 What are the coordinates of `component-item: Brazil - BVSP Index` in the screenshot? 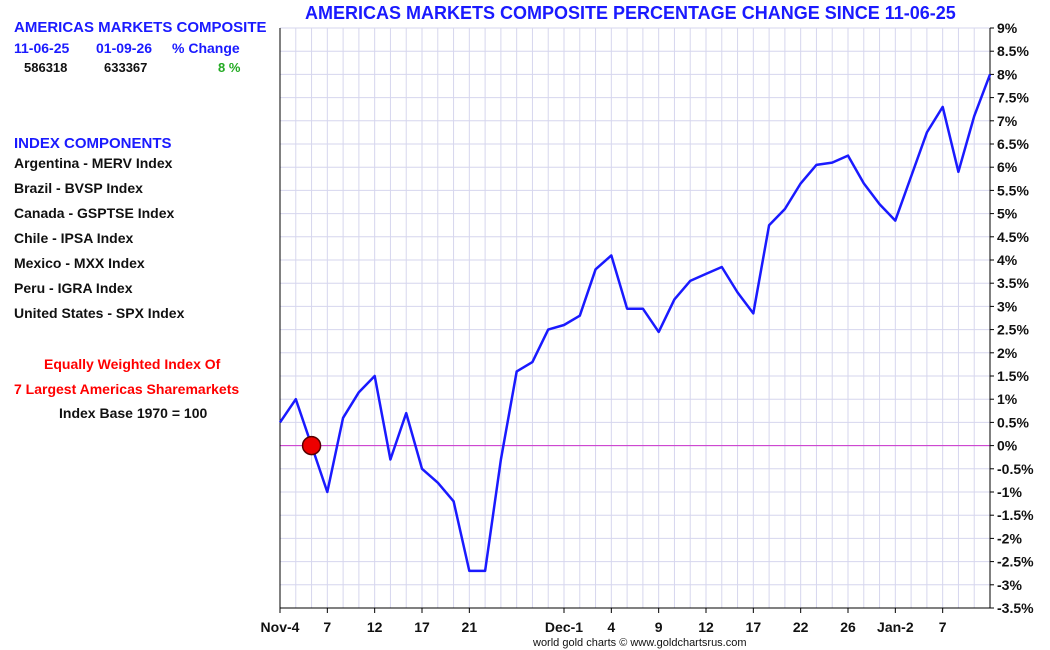 It's located at (78, 188).